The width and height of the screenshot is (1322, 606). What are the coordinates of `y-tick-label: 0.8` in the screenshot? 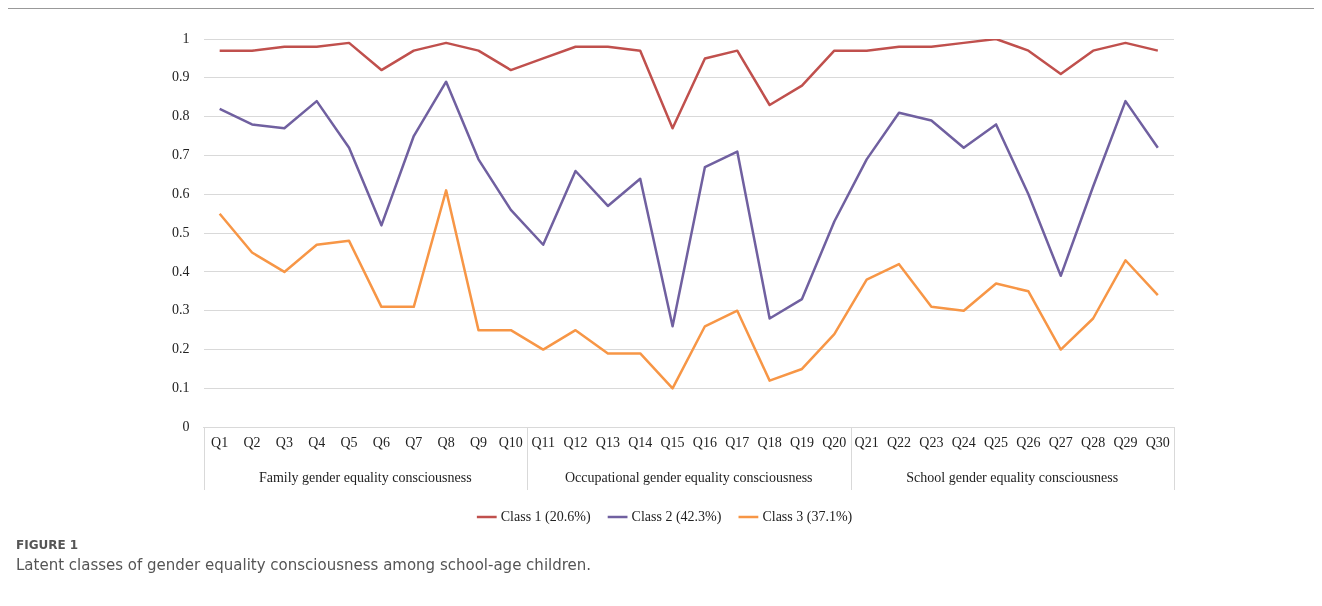 It's located at (181, 116).